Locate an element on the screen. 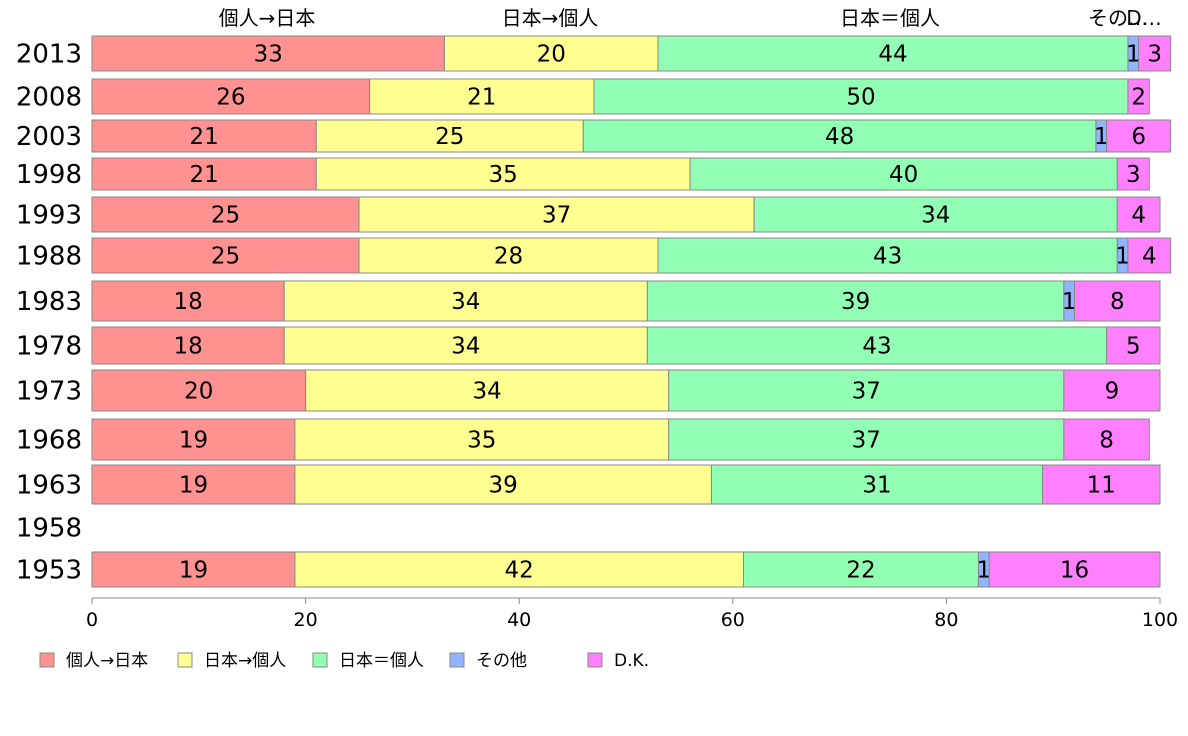 This screenshot has width=1188, height=736. y-tick-label: 1958 is located at coordinates (49, 529).